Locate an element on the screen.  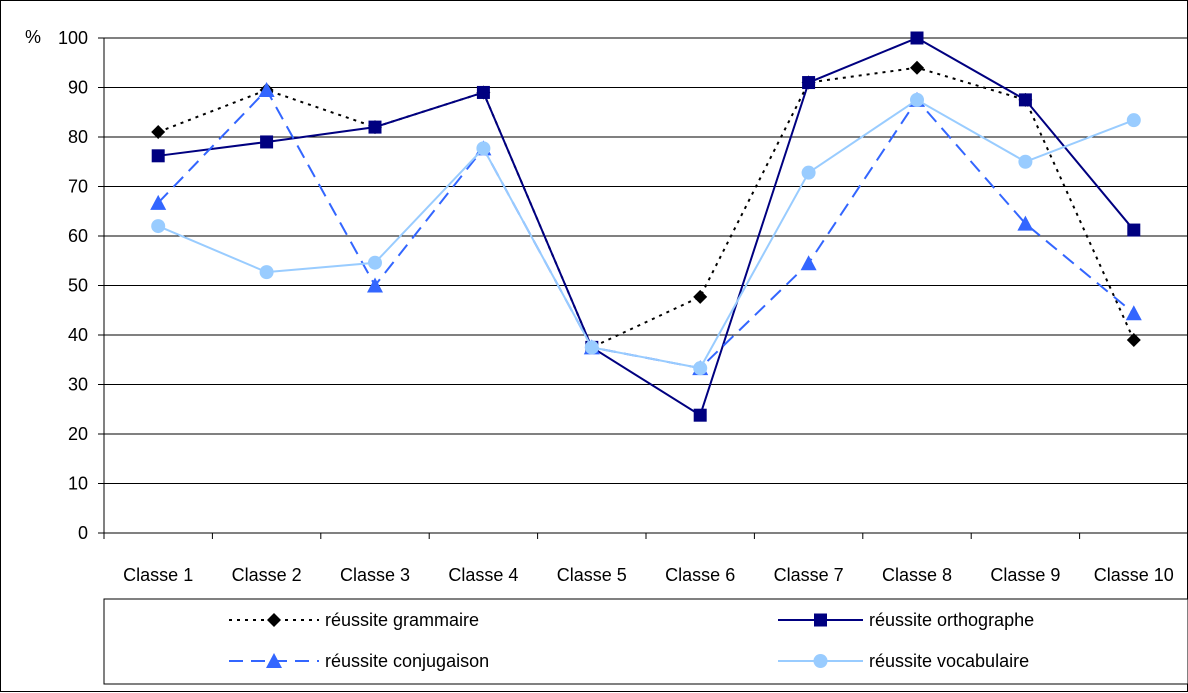
y-tick-label: 0 is located at coordinates (83, 533).